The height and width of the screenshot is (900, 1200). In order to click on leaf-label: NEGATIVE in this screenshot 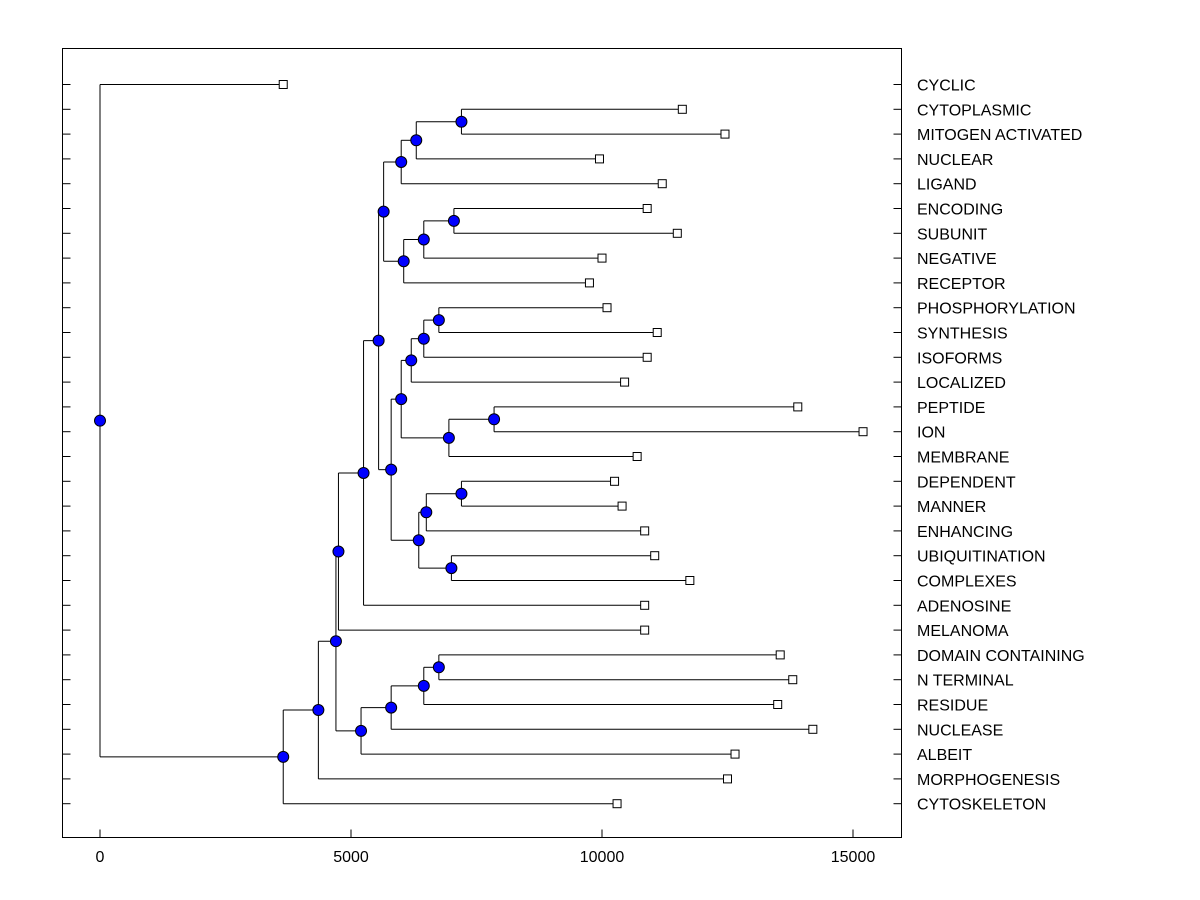, I will do `click(957, 259)`.